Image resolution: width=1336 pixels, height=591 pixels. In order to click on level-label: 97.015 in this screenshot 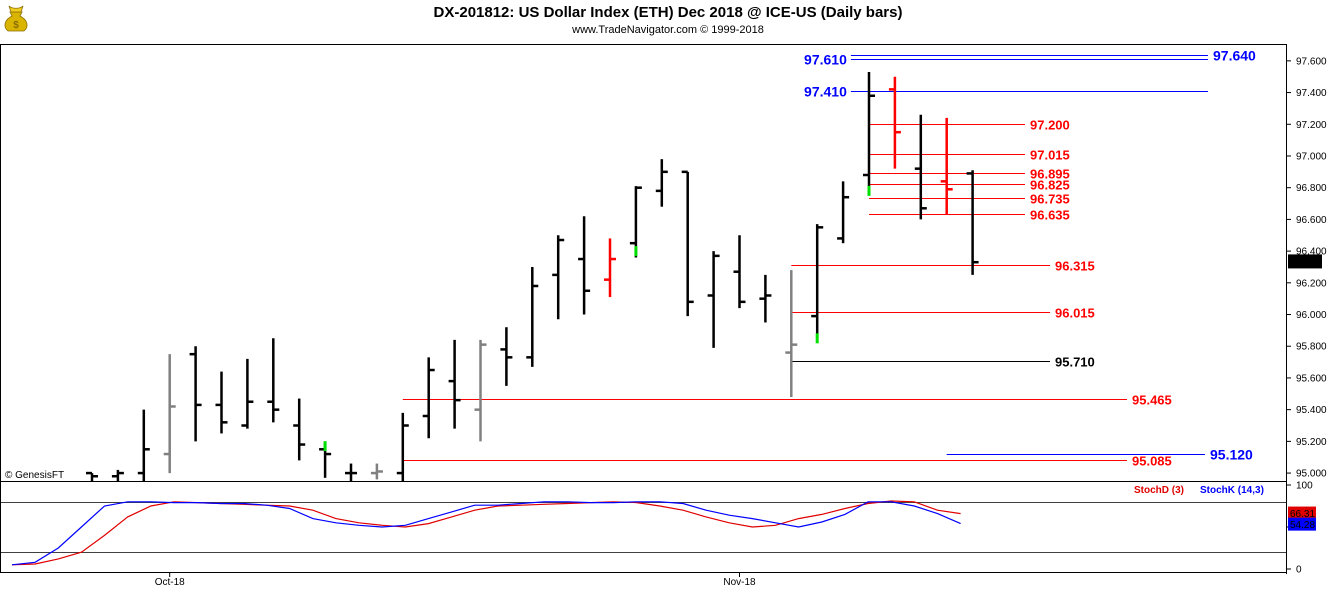, I will do `click(1050, 155)`.